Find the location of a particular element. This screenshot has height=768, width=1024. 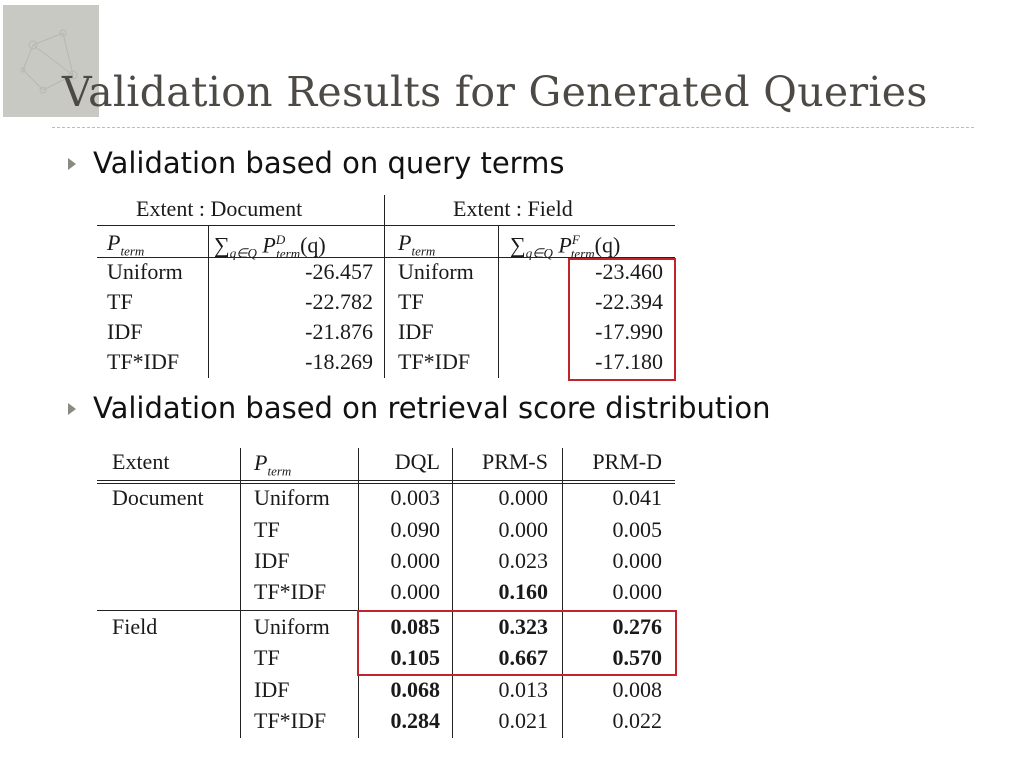

group-label-field: Field is located at coordinates (135, 626).